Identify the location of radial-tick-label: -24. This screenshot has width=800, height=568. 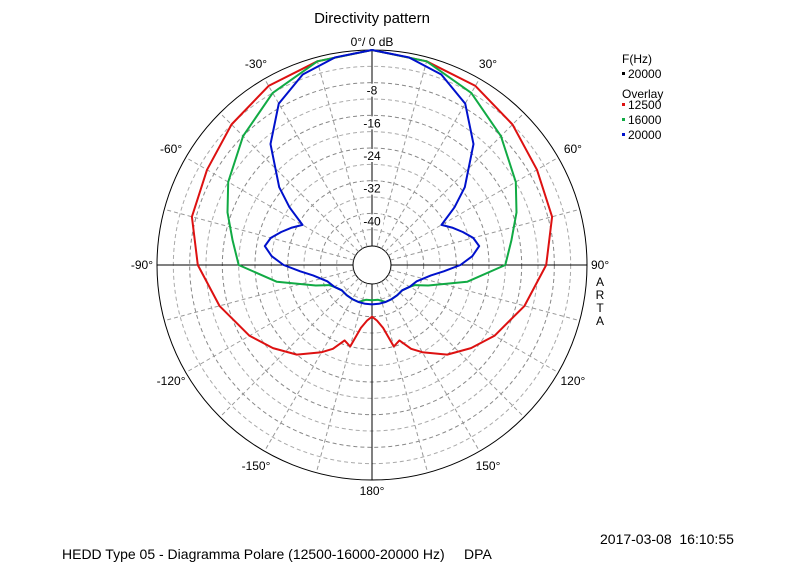
(372, 156).